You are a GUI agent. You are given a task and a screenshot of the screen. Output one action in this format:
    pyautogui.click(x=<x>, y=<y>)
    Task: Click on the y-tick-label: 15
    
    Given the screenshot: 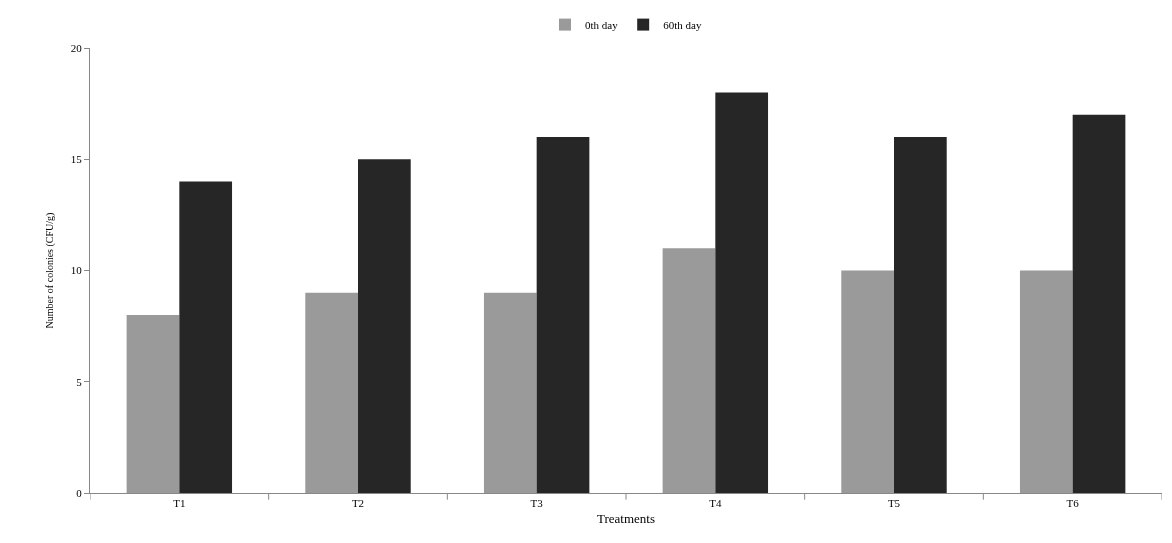 What is the action you would take?
    pyautogui.click(x=76, y=159)
    